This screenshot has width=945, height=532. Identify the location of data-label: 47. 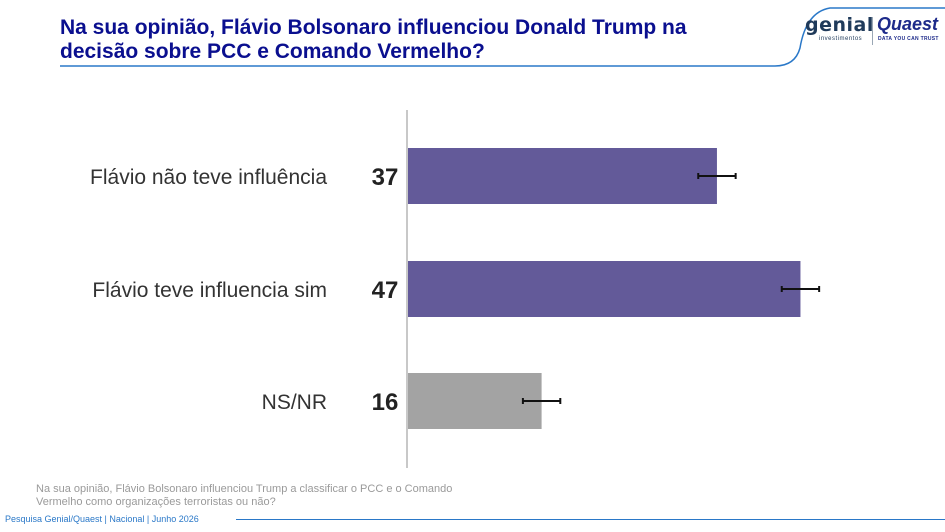
(385, 290).